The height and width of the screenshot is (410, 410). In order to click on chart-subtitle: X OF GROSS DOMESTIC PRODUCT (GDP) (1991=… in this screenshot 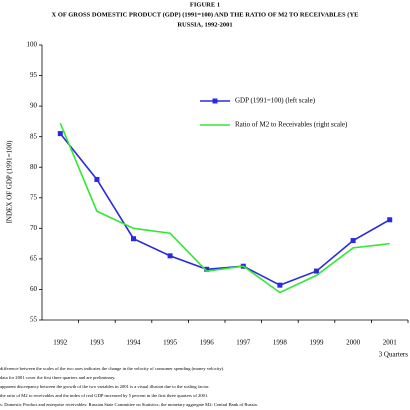, I will do `click(205, 14)`.